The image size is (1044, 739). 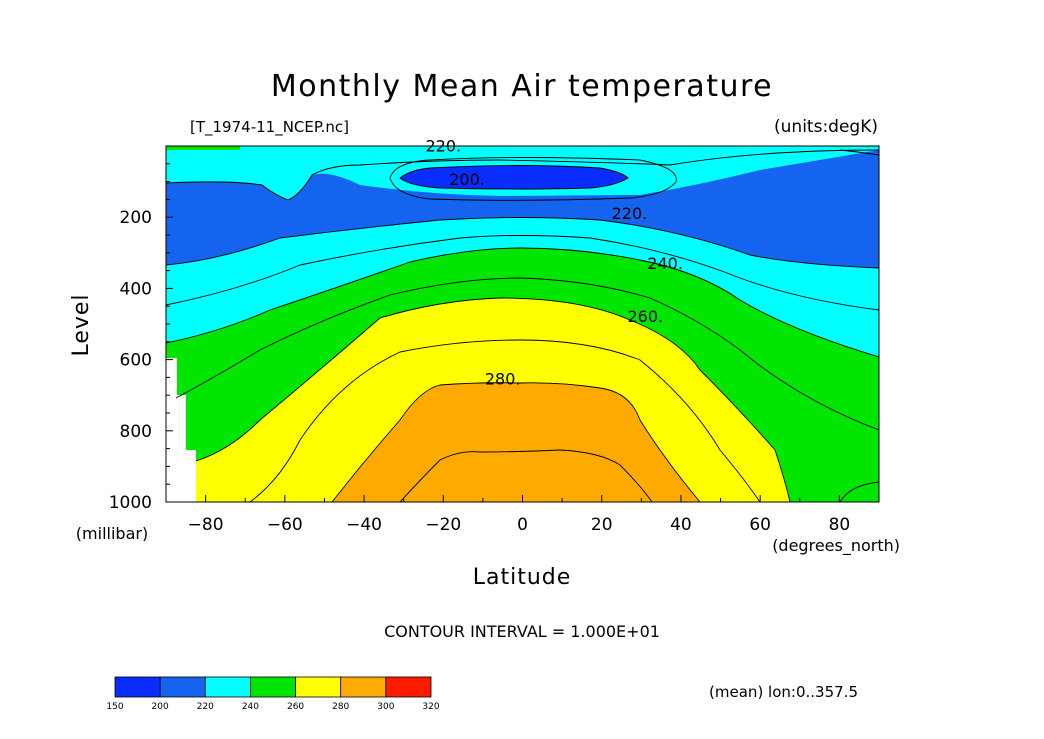 I want to click on y-tick-label: 200, so click(x=136, y=218).